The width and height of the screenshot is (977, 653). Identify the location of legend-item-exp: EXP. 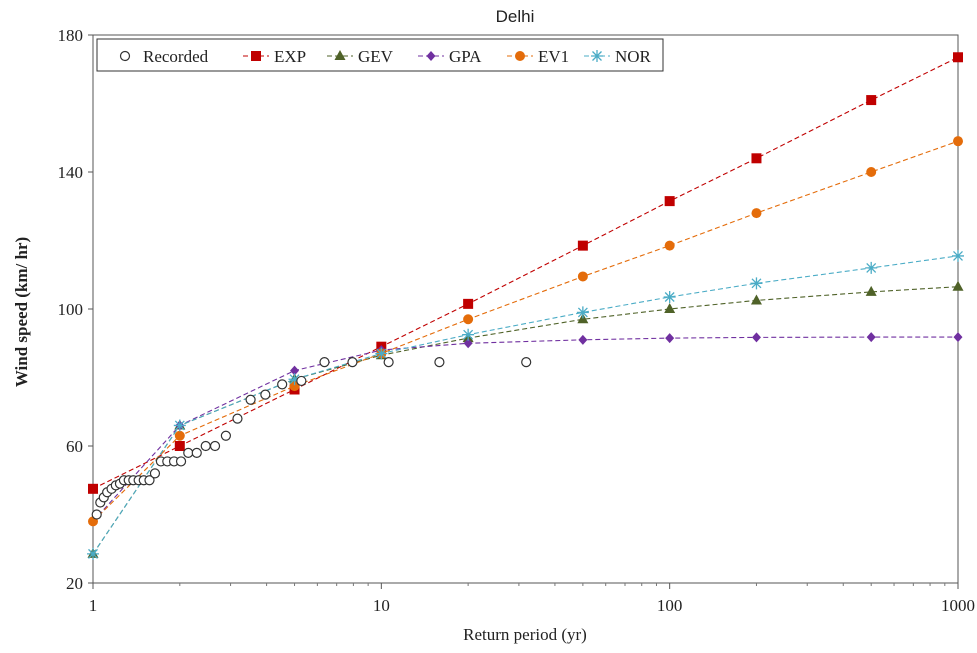
(274, 56).